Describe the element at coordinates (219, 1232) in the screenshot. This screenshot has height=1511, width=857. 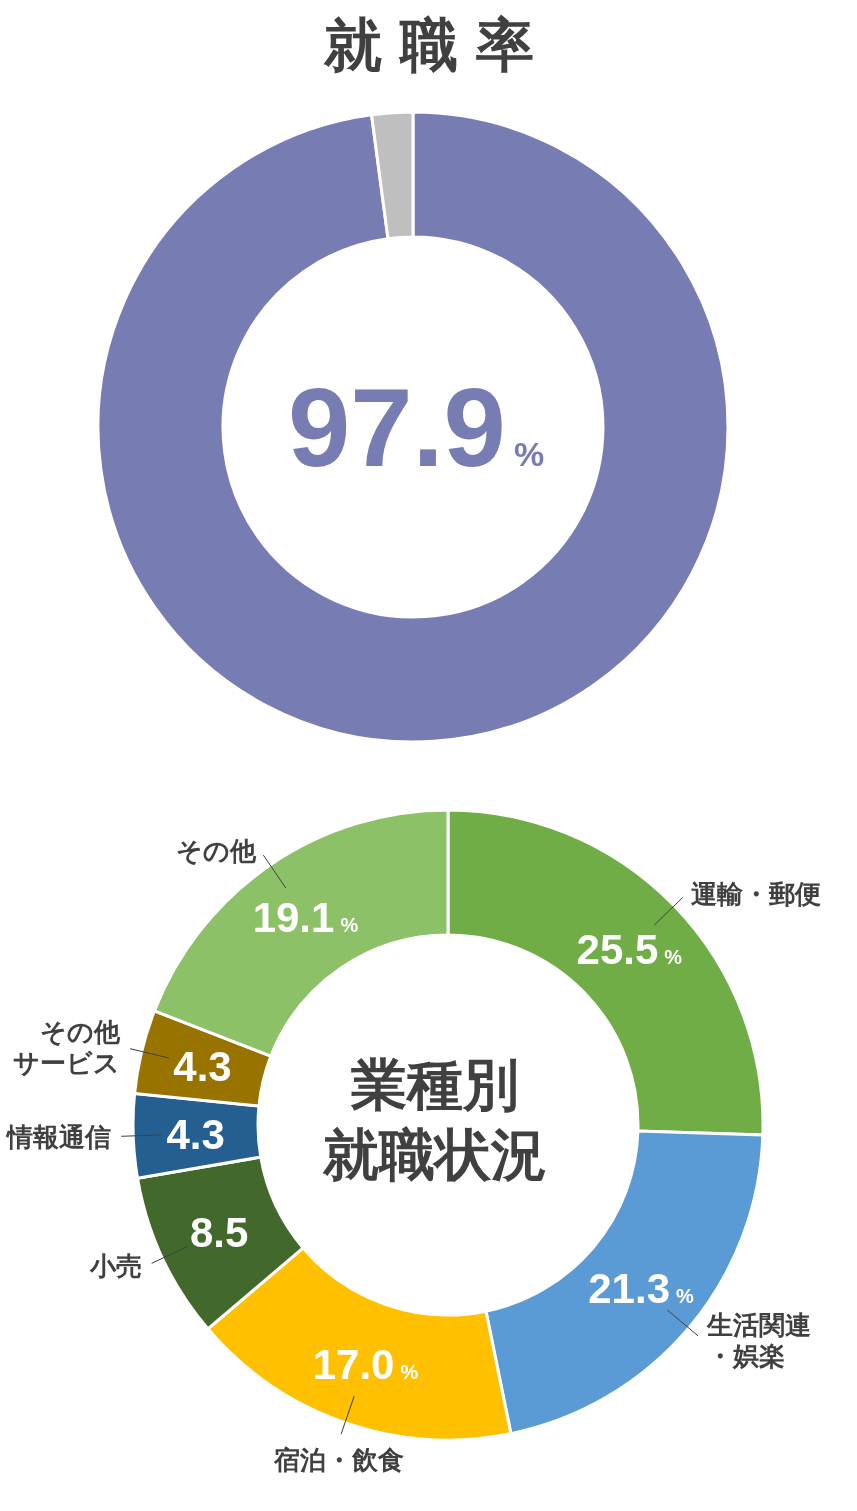
I see `data-label: 8.5` at that location.